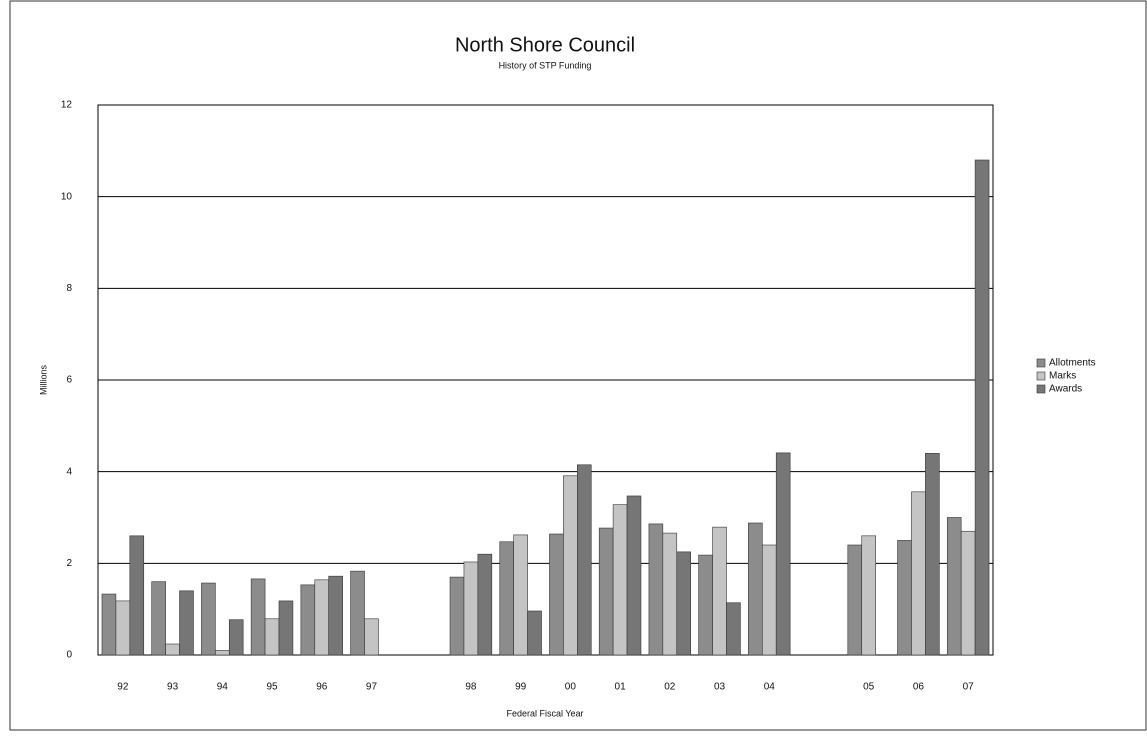 The height and width of the screenshot is (736, 1147). I want to click on y-tick-label: 0, so click(69, 655).